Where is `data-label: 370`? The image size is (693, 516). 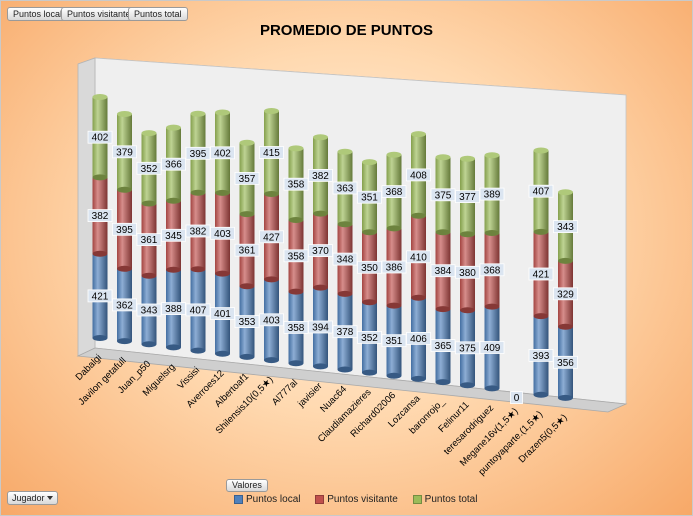 data-label: 370 is located at coordinates (320, 251).